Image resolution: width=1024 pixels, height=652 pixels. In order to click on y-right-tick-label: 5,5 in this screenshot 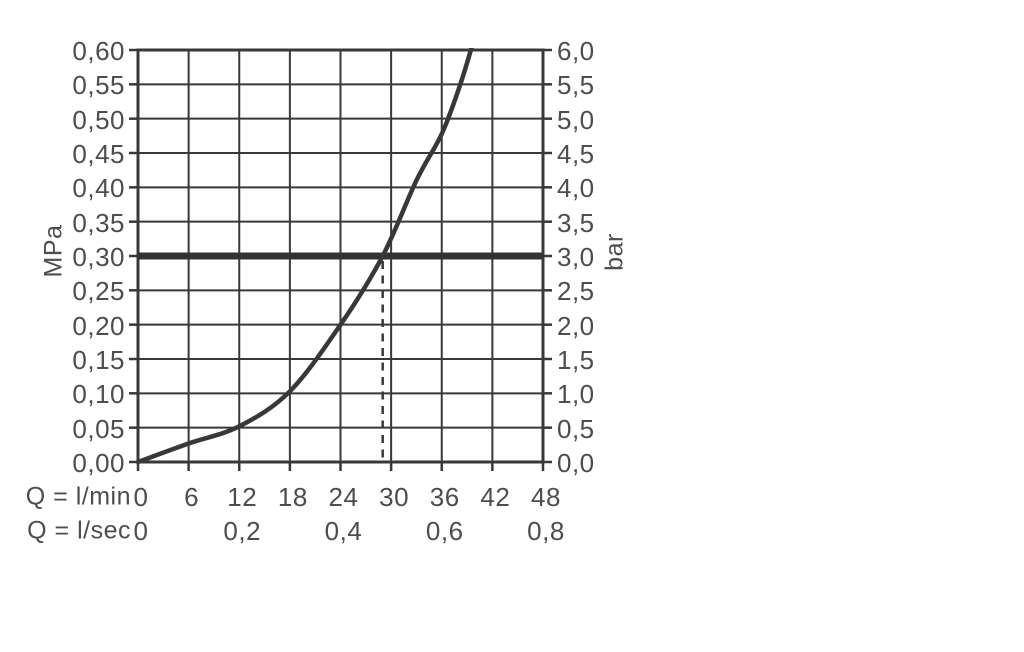, I will do `click(576, 85)`.